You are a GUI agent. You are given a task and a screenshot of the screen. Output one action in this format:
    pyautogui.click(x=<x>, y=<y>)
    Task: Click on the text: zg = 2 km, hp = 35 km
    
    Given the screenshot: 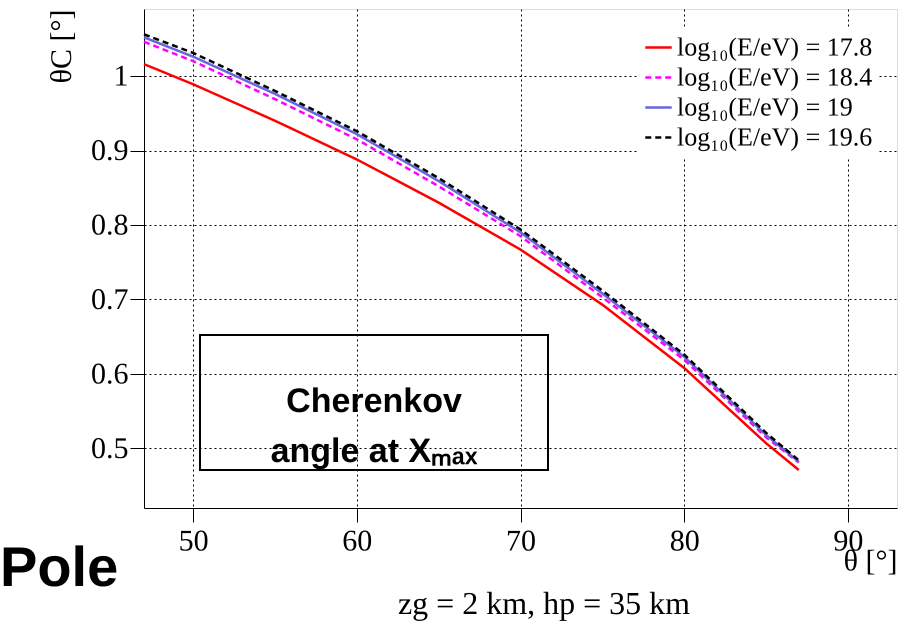 What is the action you would take?
    pyautogui.click(x=544, y=603)
    